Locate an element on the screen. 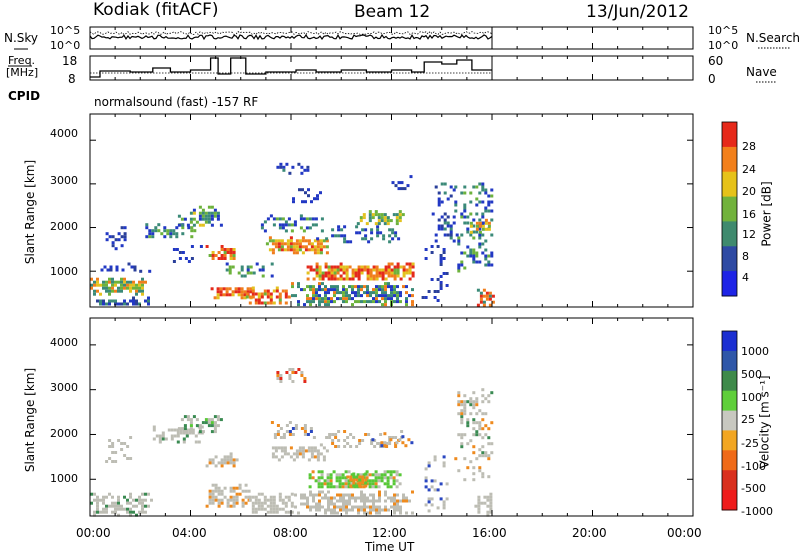 The width and height of the screenshot is (800, 554). velocity-colorbar-swatch is located at coordinates (729, 460).